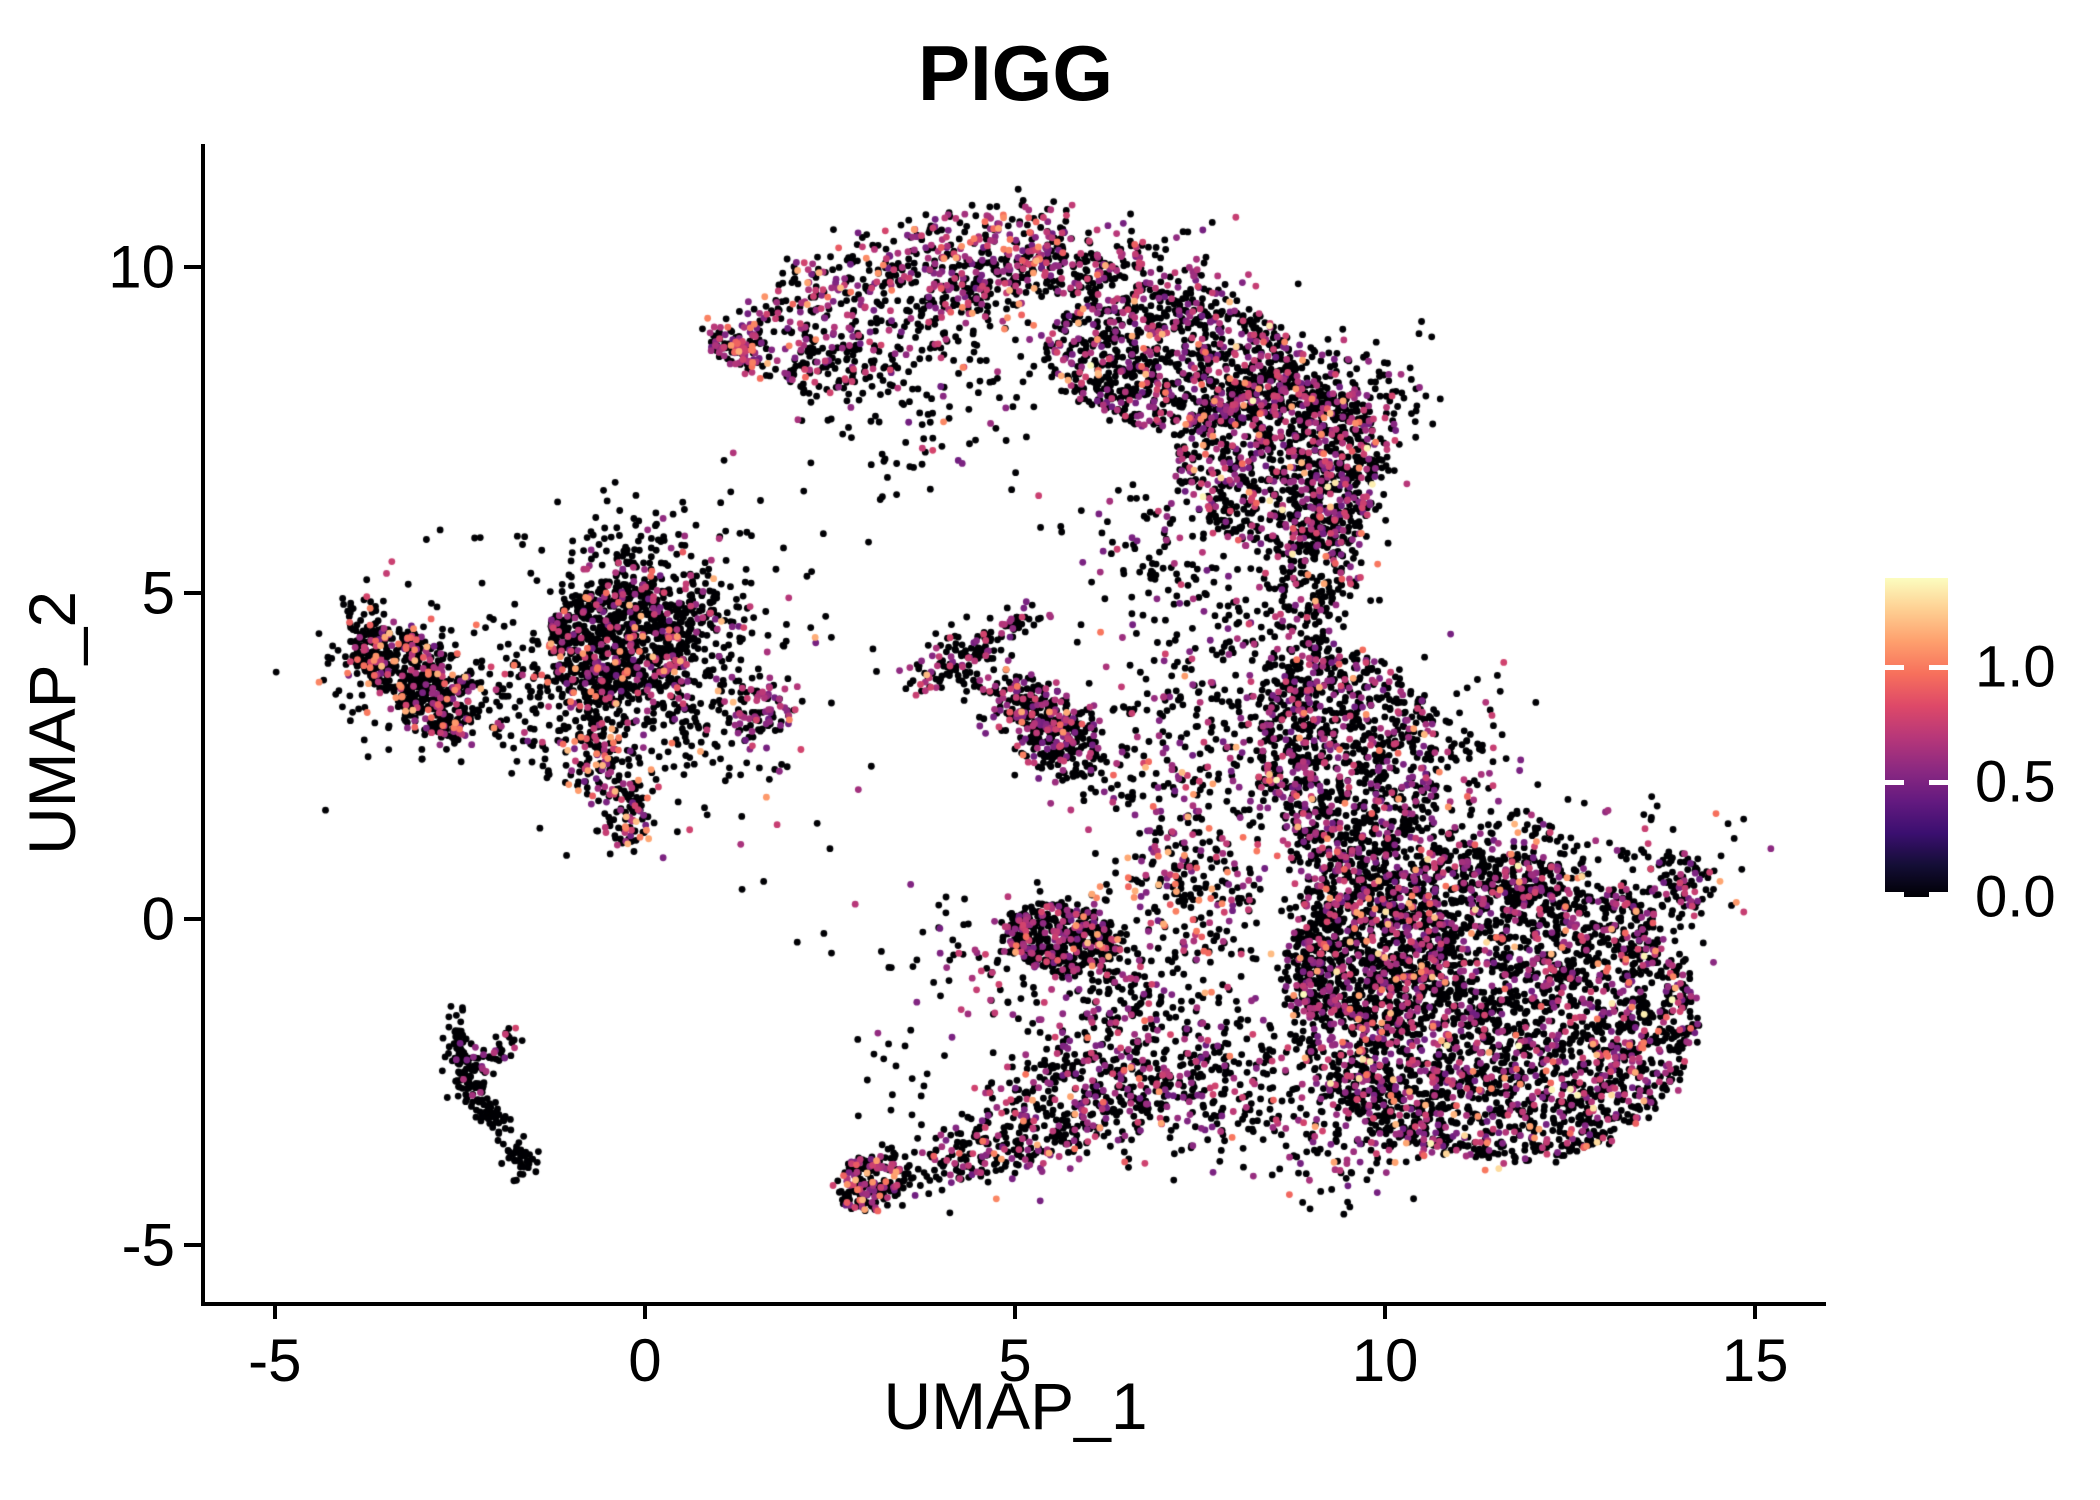  Describe the element at coordinates (2015, 897) in the screenshot. I see `colorbar-tick-label: 0.0` at that location.